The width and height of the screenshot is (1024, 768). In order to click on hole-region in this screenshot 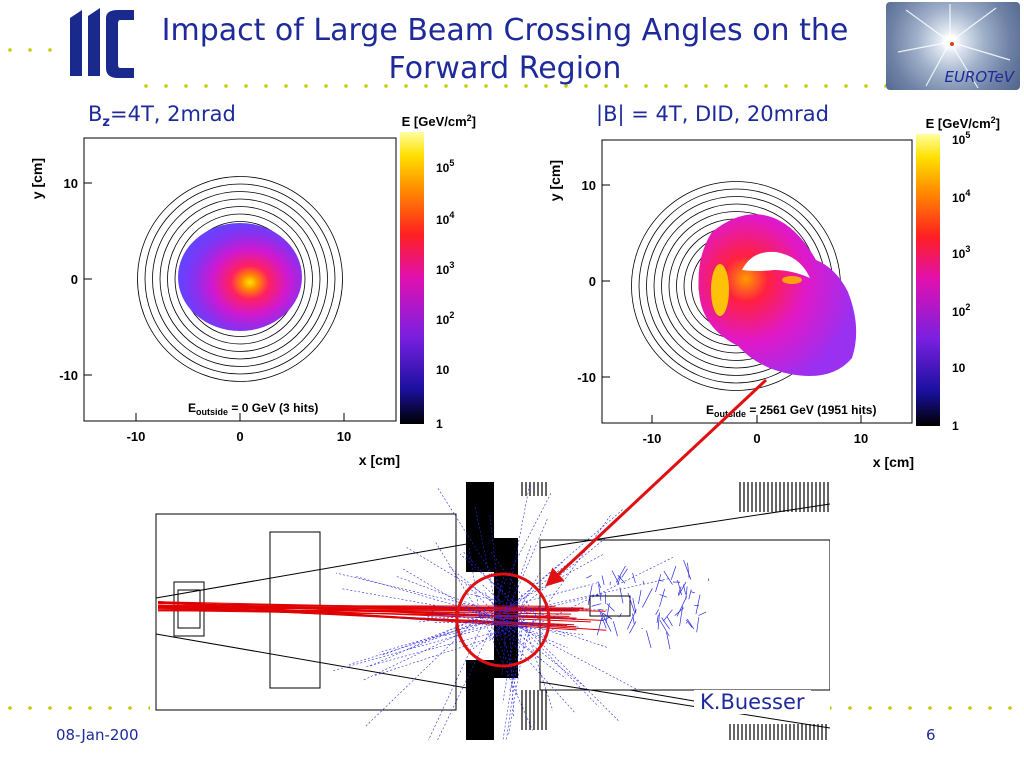, I will do `click(776, 264)`.